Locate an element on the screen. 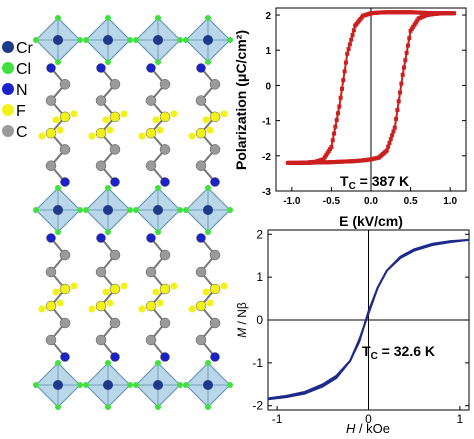 The width and height of the screenshot is (474, 439). legend-marker-cr is located at coordinates (8, 47).